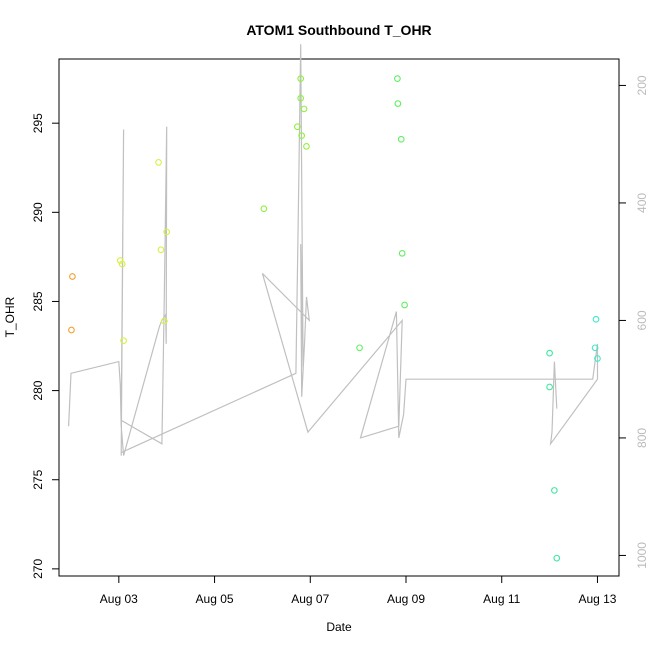 Image resolution: width=650 pixels, height=650 pixels. What do you see at coordinates (642, 555) in the screenshot?
I see `y2-tick-label-4: 1000` at bounding box center [642, 555].